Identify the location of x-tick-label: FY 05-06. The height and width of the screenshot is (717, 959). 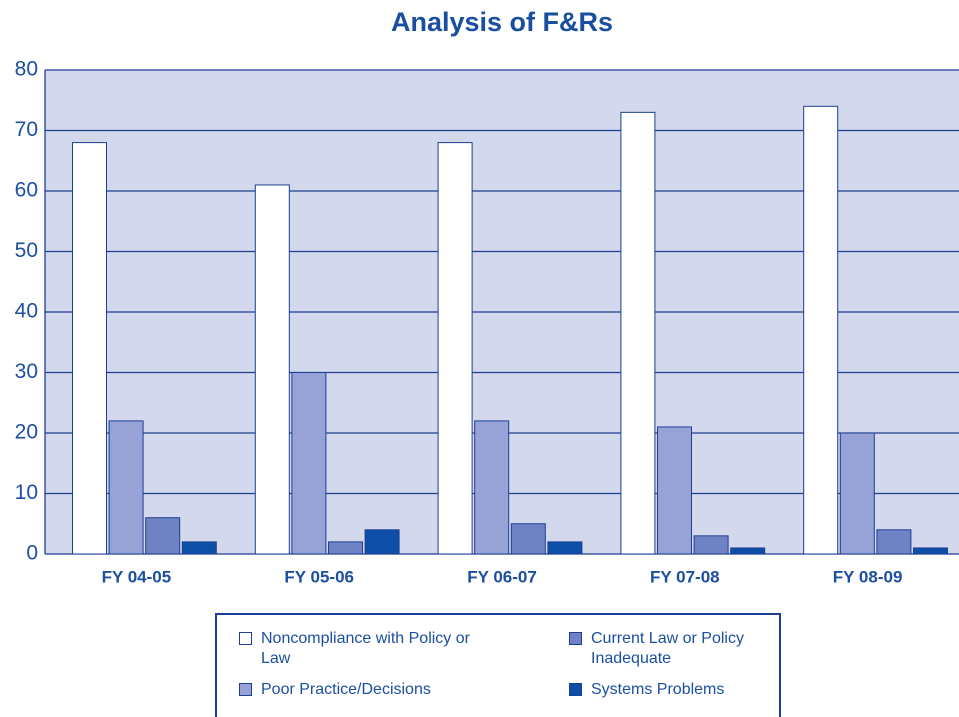
(319, 576).